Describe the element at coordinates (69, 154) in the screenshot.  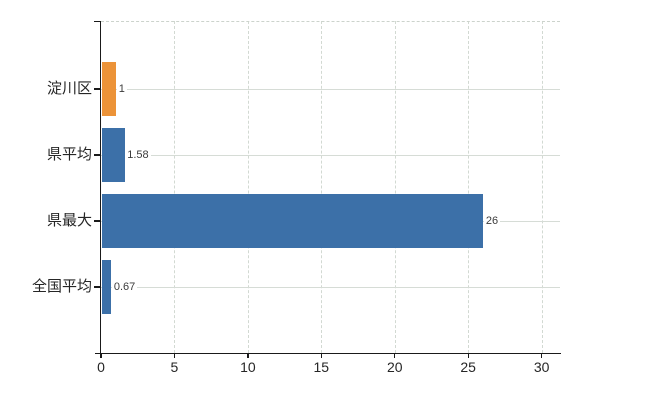
I see `category-label-kenheikin: 県平均` at that location.